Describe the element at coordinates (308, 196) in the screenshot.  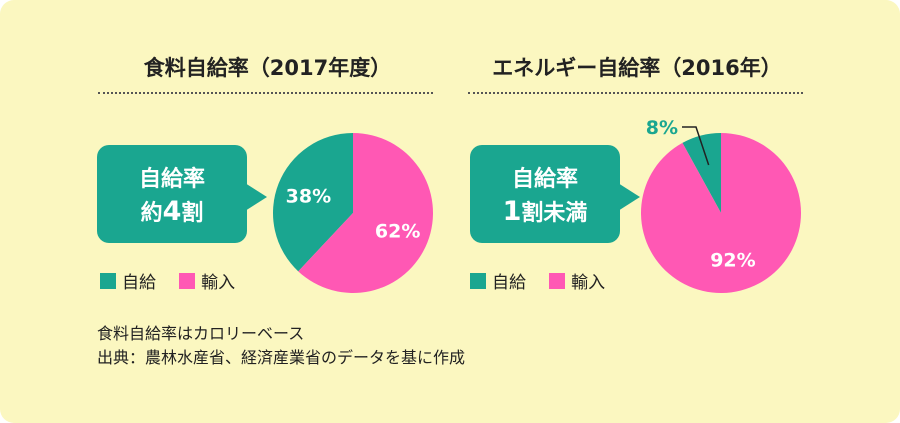
I see `pie-label-self: 38%` at that location.